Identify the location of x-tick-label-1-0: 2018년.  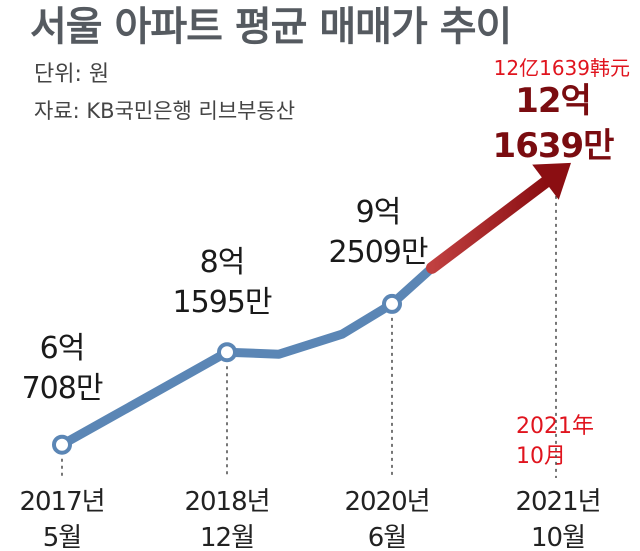
(226, 502).